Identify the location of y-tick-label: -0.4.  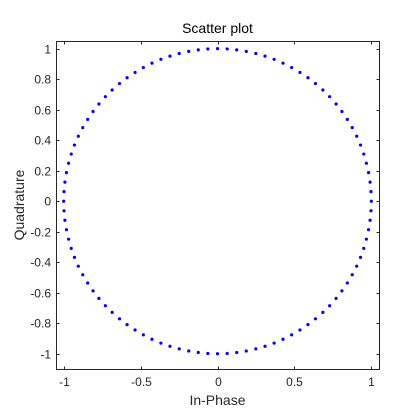
(40, 263).